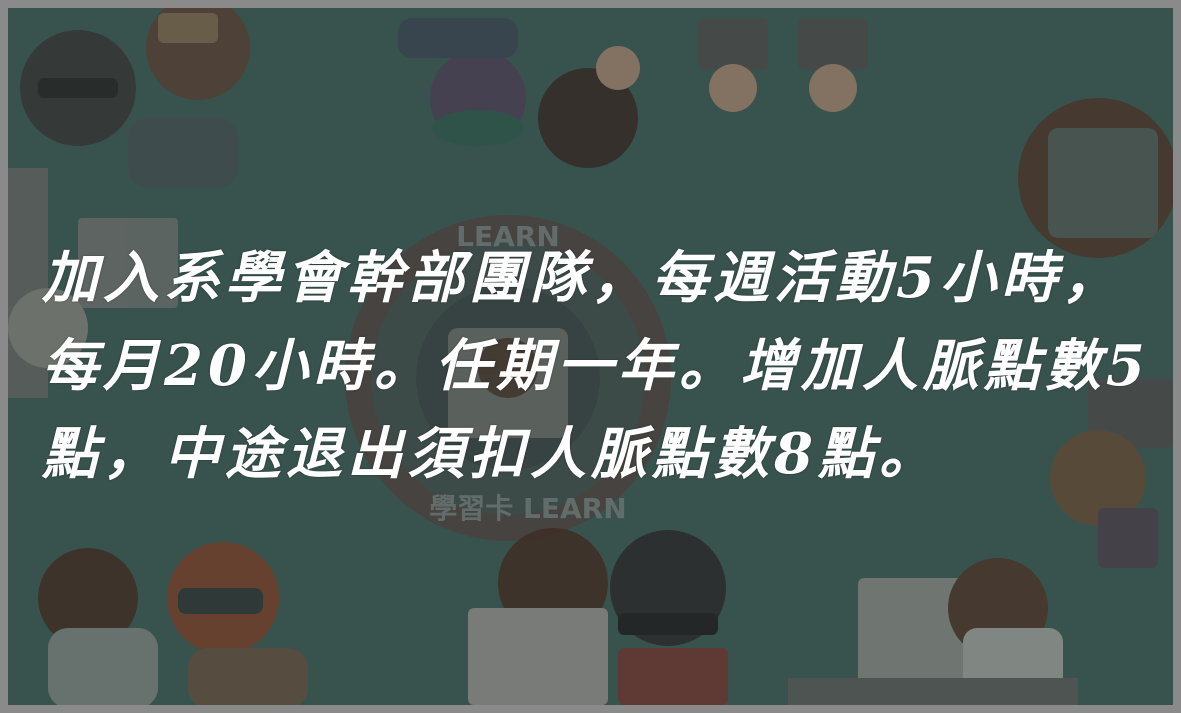 This screenshot has height=713, width=1181. I want to click on character-bottom-left, so click(173, 623).